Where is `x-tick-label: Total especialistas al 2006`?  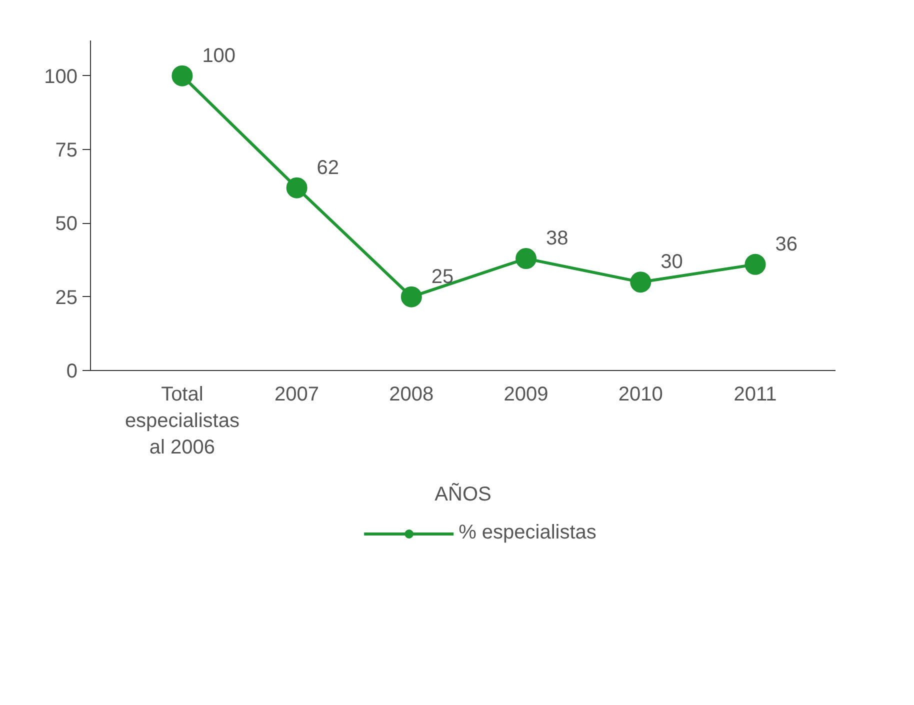 x-tick-label: Total especialistas al 2006 is located at coordinates (182, 421).